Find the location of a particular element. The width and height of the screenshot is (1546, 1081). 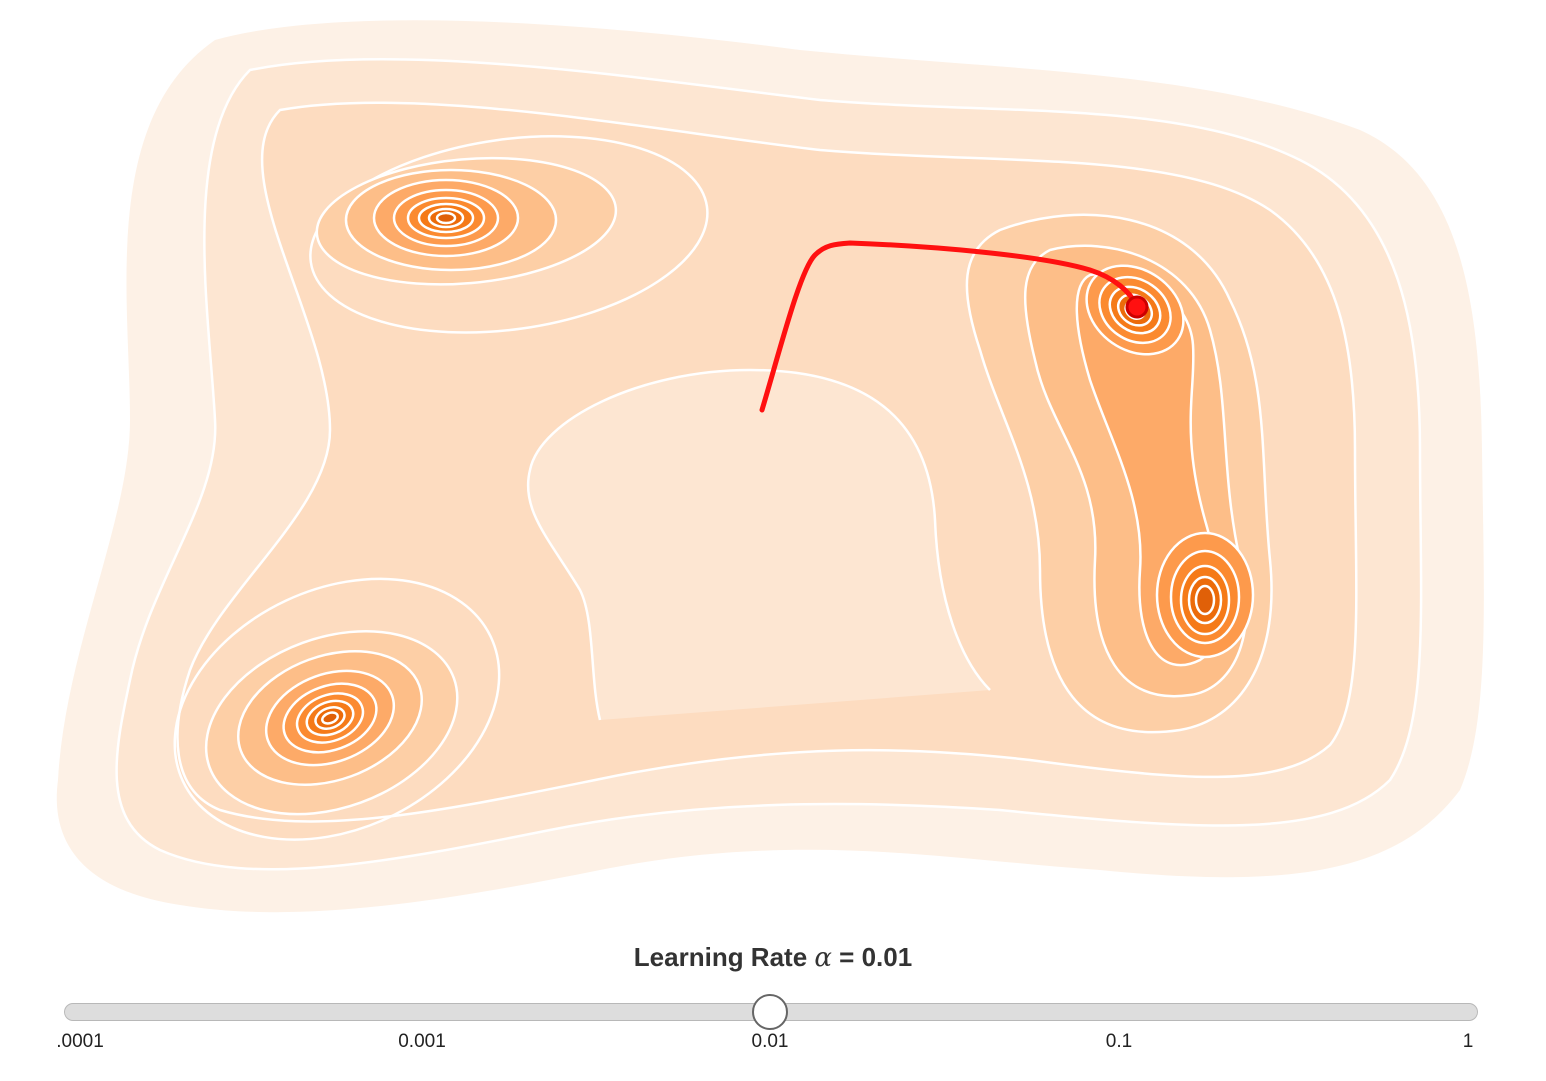

slider-tick-label: 0.01 is located at coordinates (770, 1041).